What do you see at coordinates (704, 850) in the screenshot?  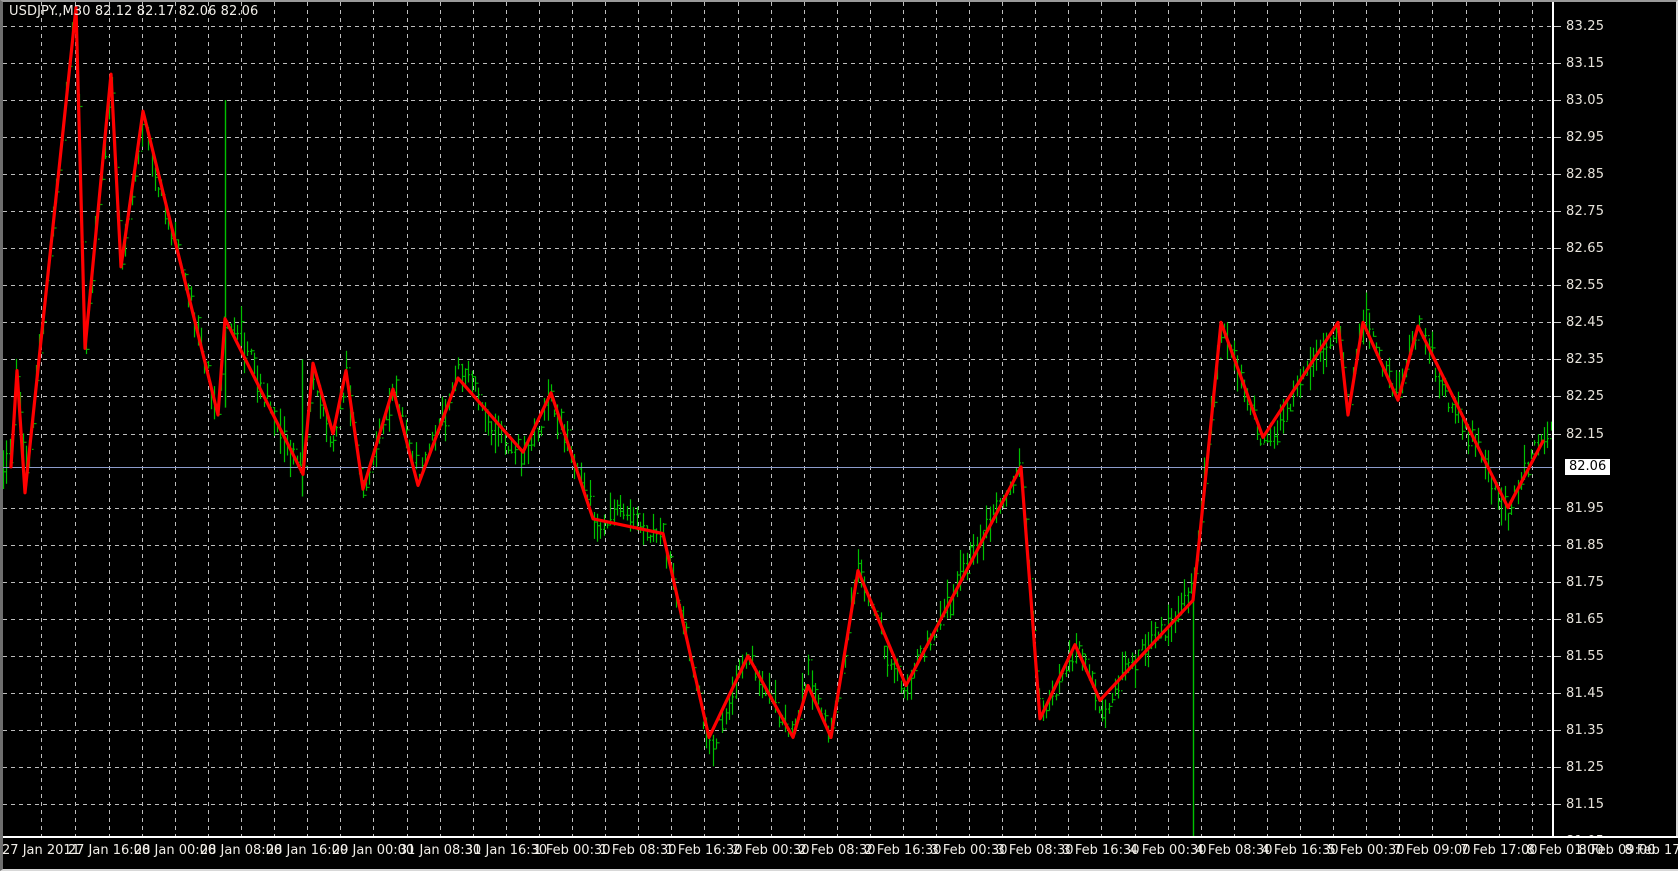 I see `time-axis-tick-label: 1 Feb 16:30` at bounding box center [704, 850].